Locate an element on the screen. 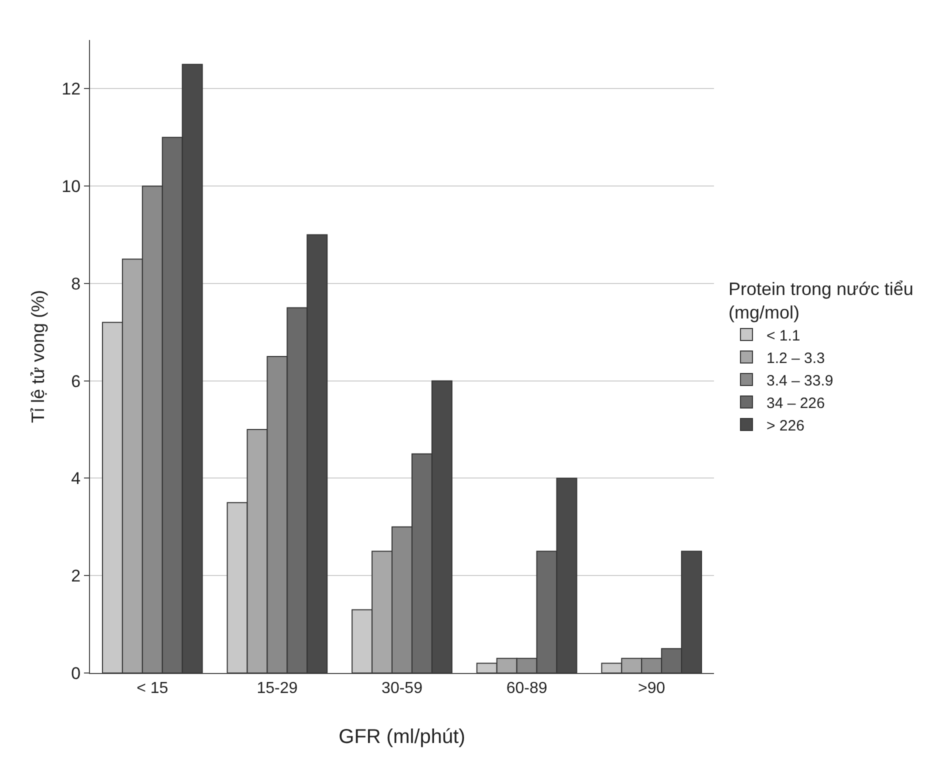 The width and height of the screenshot is (944, 763). legend-label: > 226 is located at coordinates (785, 425).